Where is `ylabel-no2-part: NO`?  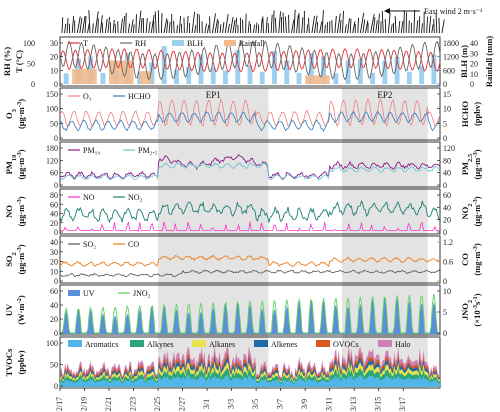
ylabel-no2-part: NO is located at coordinates (465, 212).